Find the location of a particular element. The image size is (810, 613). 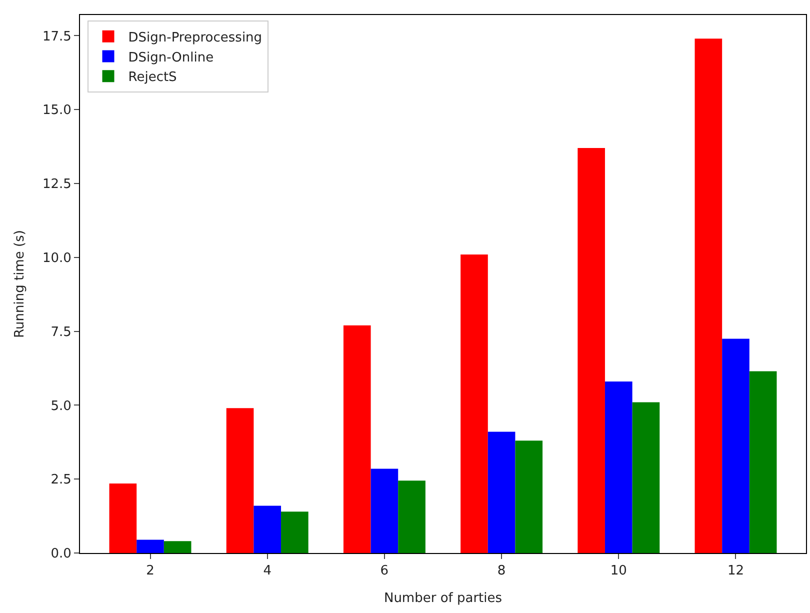

x-tick-label: 10 is located at coordinates (618, 571).